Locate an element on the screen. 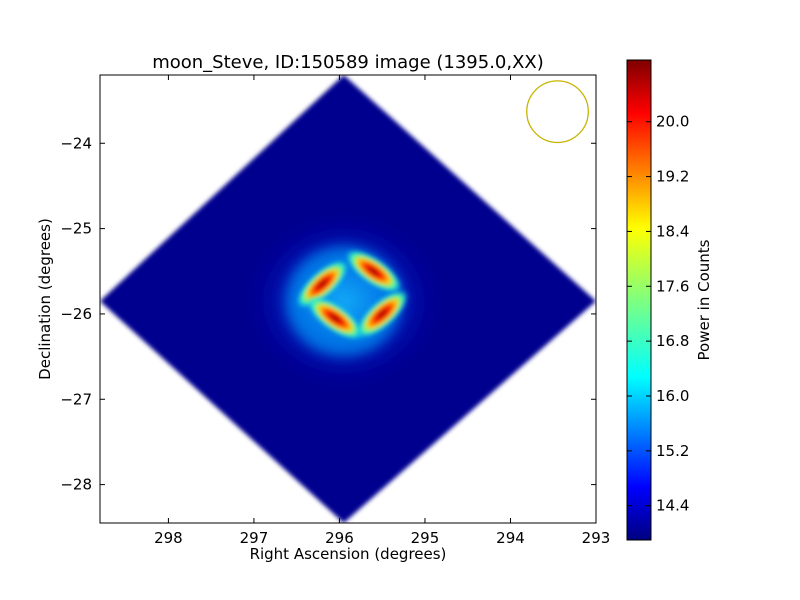 This screenshot has height=600, width=800. x-tick-label: 293 is located at coordinates (596, 538).